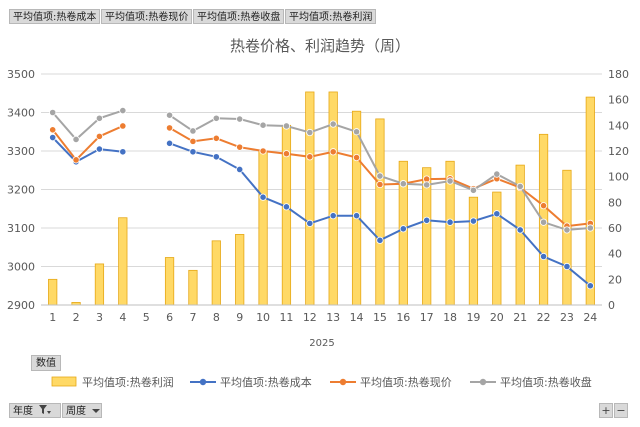 Image resolution: width=640 pixels, height=427 pixels. What do you see at coordinates (76, 411) in the screenshot?
I see `week-label: 周度` at bounding box center [76, 411].